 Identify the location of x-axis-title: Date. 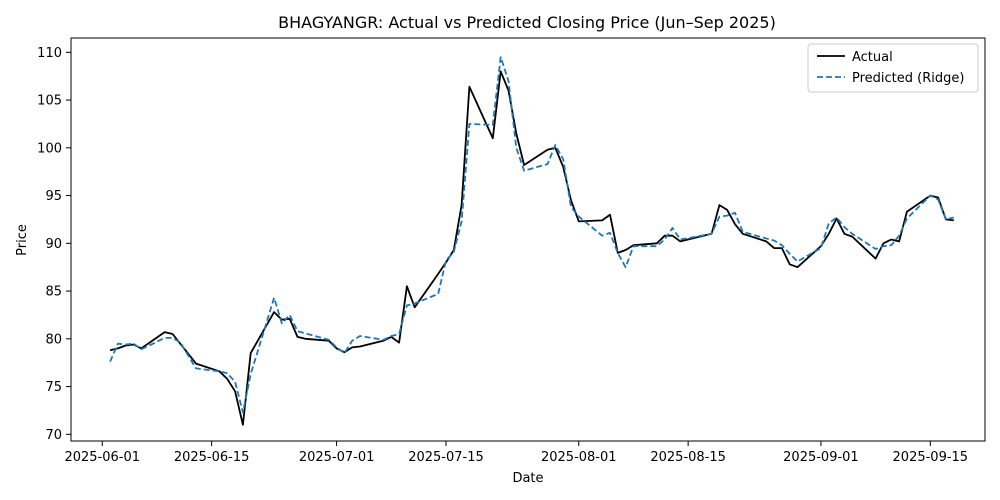
(527, 478).